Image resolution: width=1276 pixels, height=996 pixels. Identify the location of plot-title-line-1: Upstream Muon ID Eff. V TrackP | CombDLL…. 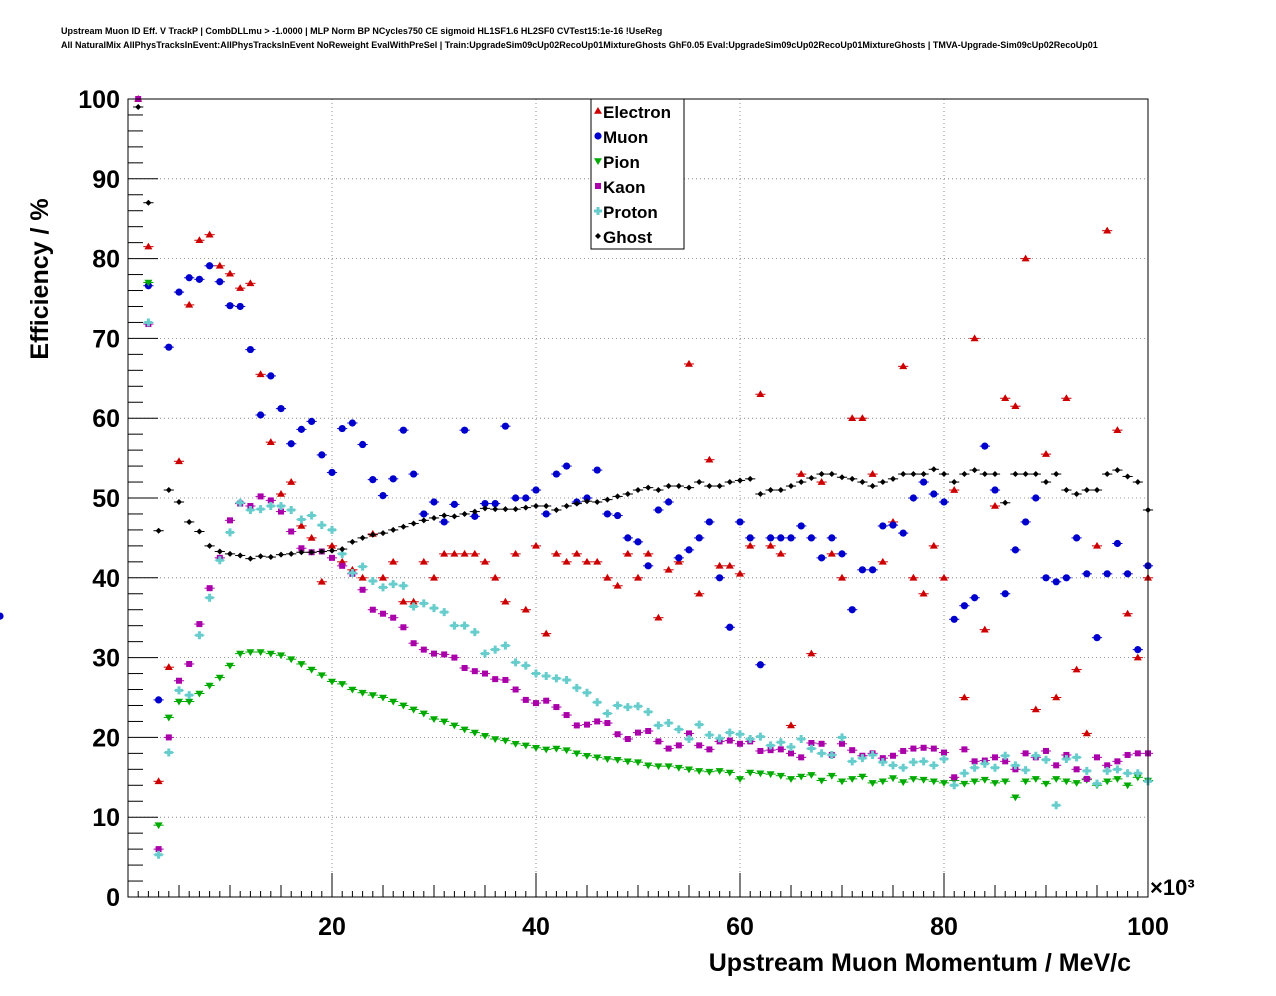
(362, 31).